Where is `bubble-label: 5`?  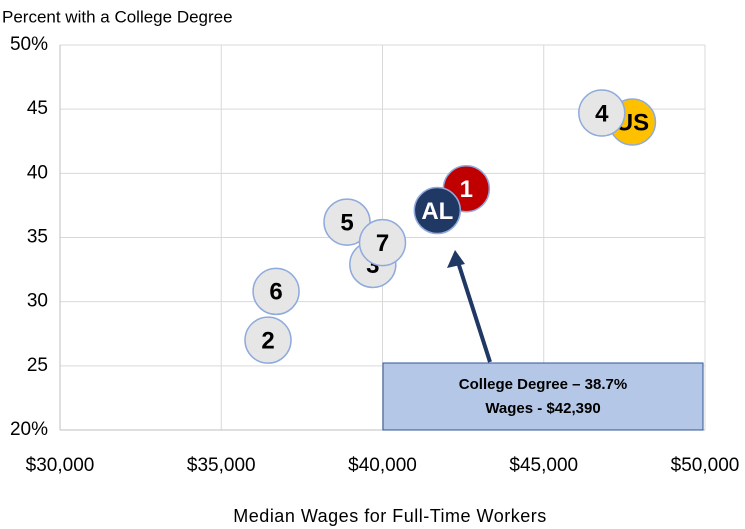
bubble-label: 5 is located at coordinates (346, 222).